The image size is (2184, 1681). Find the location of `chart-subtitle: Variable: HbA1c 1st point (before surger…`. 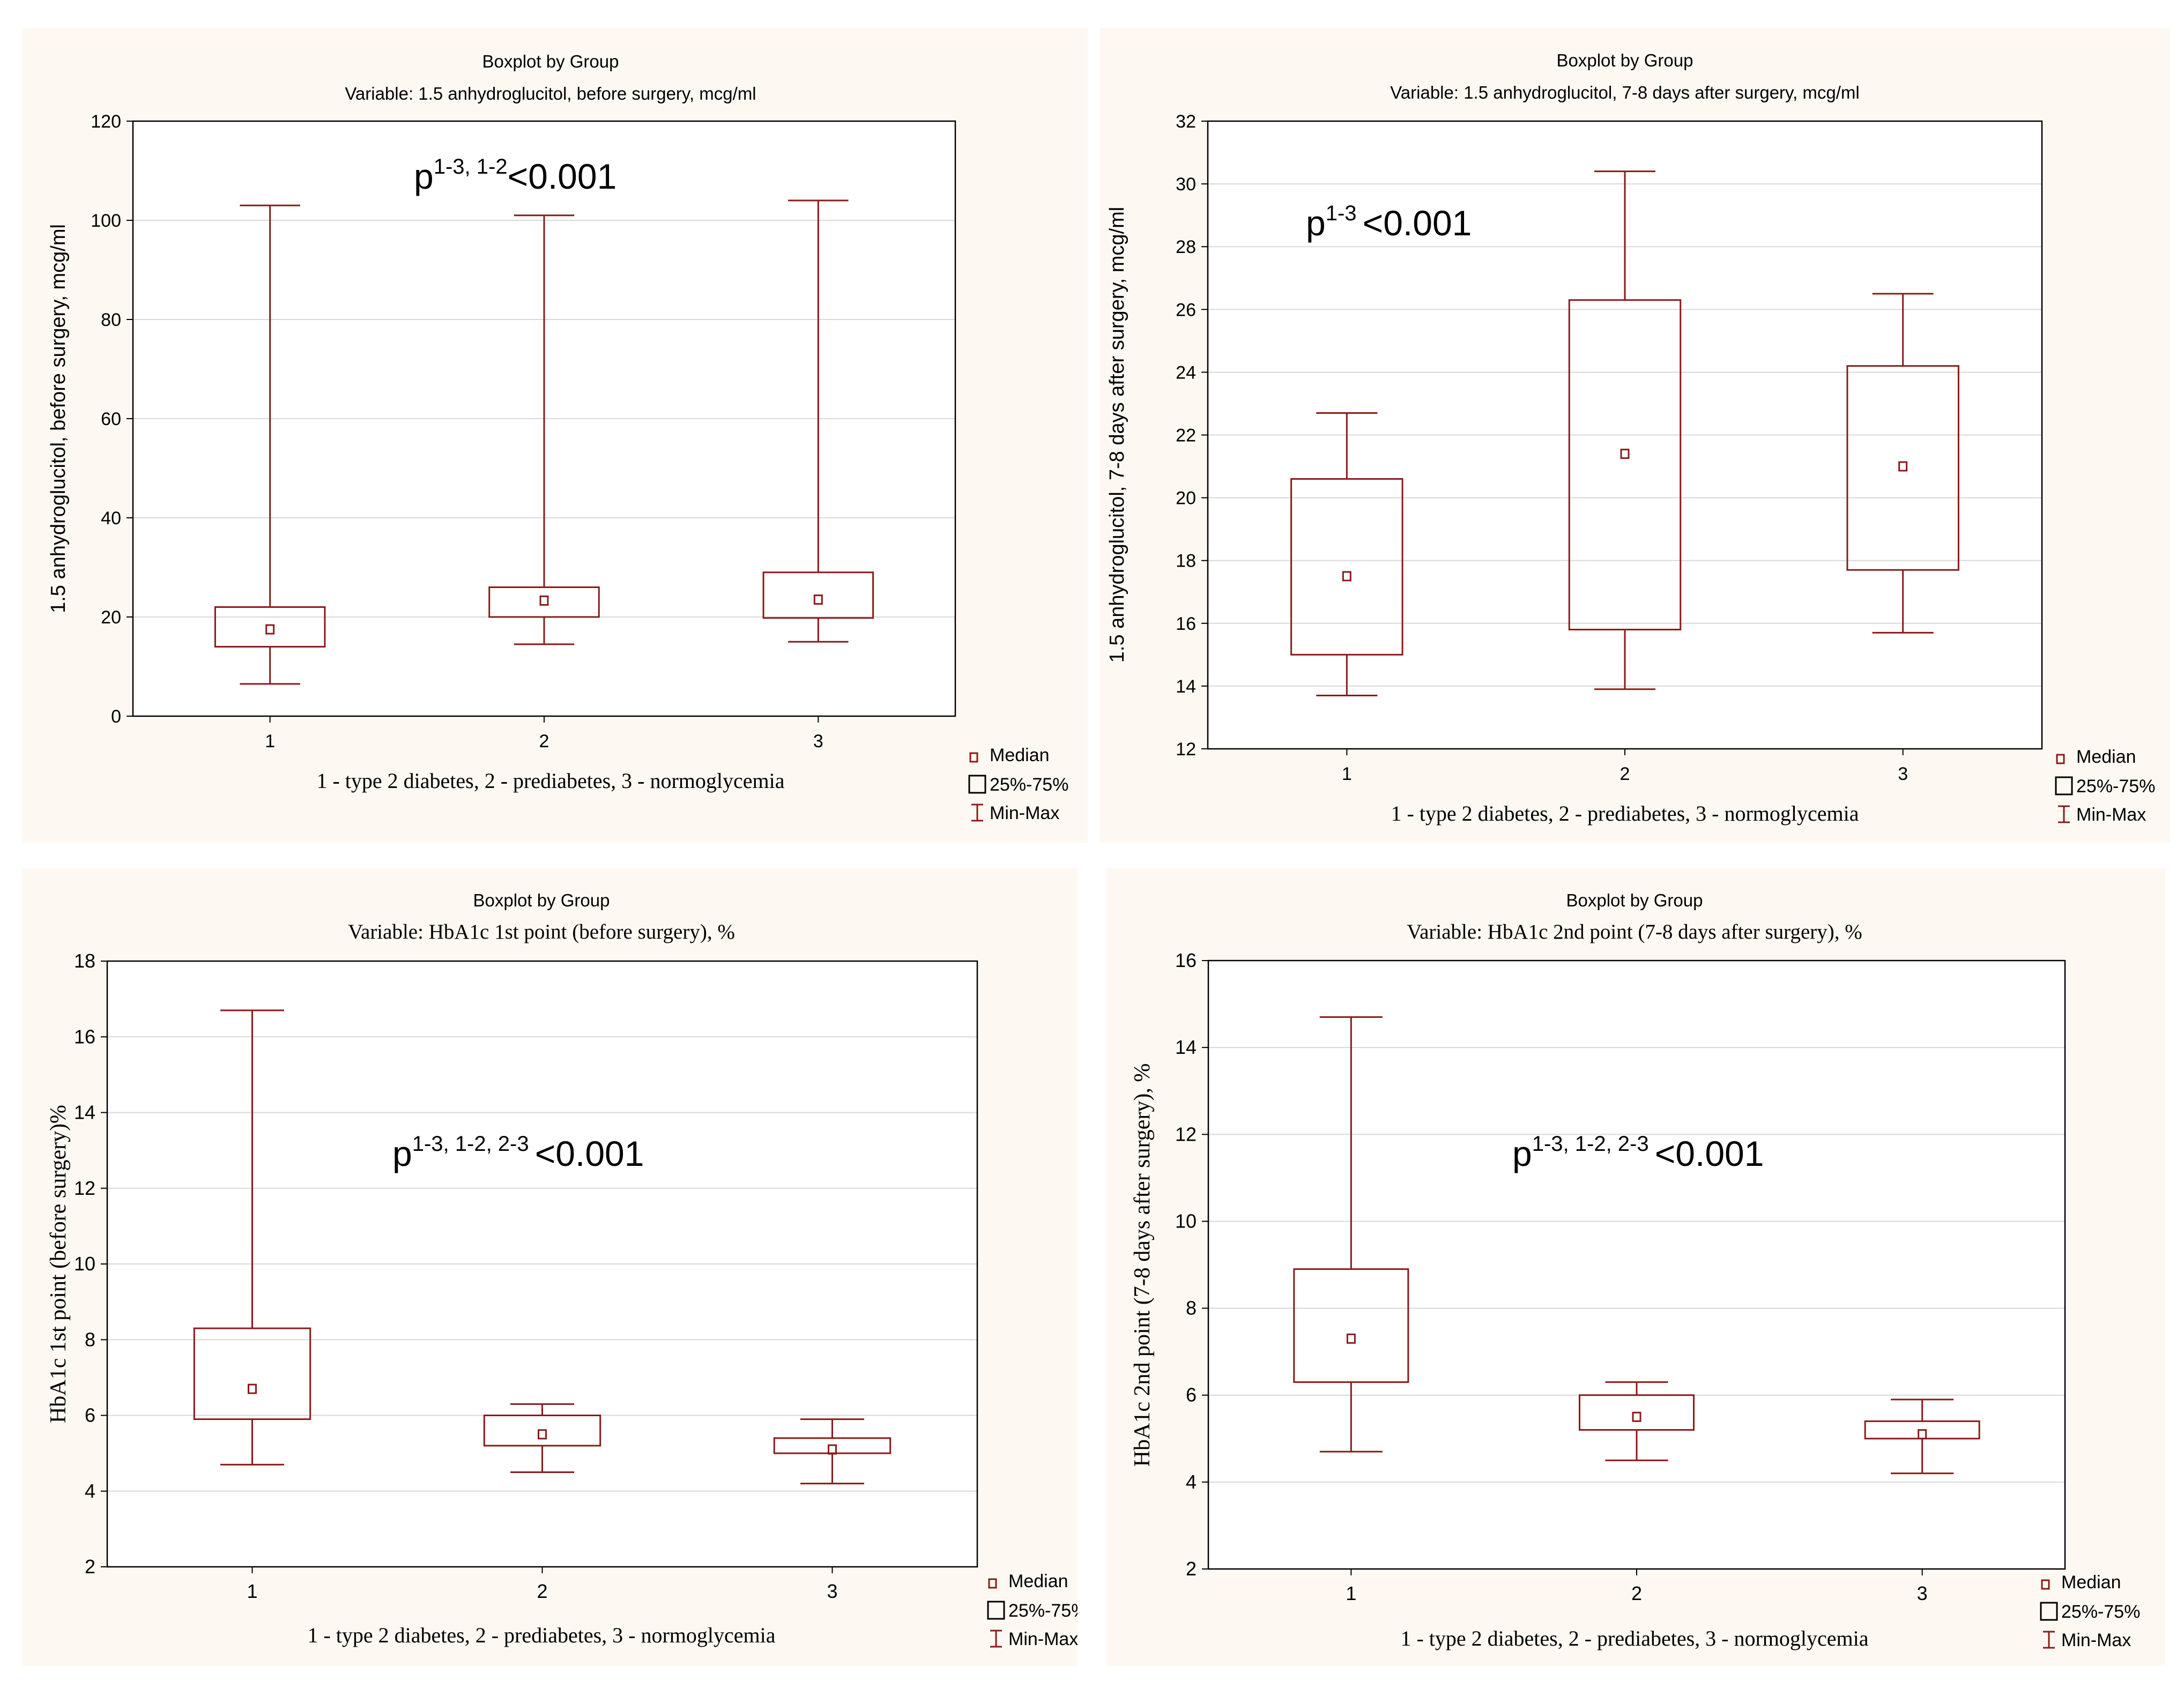

chart-subtitle: Variable: HbA1c 1st point (before surger… is located at coordinates (541, 931).